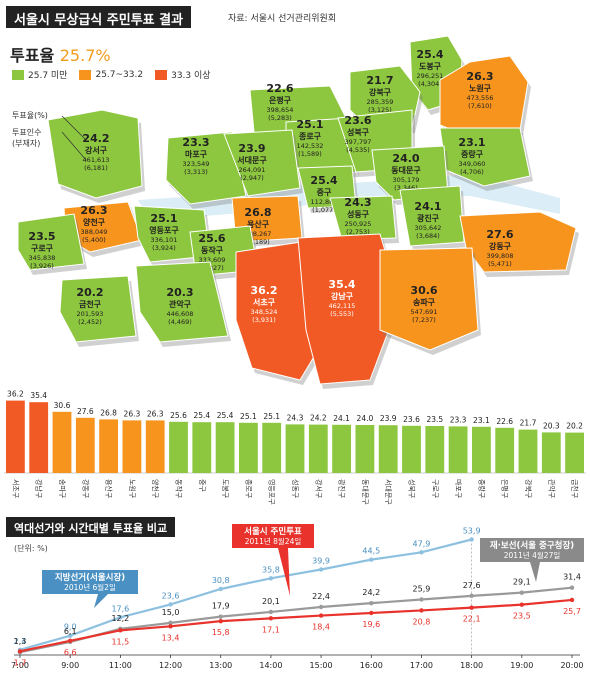 This screenshot has width=590, height=685. What do you see at coordinates (258, 224) in the screenshot?
I see `district-name-label: 용산구` at bounding box center [258, 224].